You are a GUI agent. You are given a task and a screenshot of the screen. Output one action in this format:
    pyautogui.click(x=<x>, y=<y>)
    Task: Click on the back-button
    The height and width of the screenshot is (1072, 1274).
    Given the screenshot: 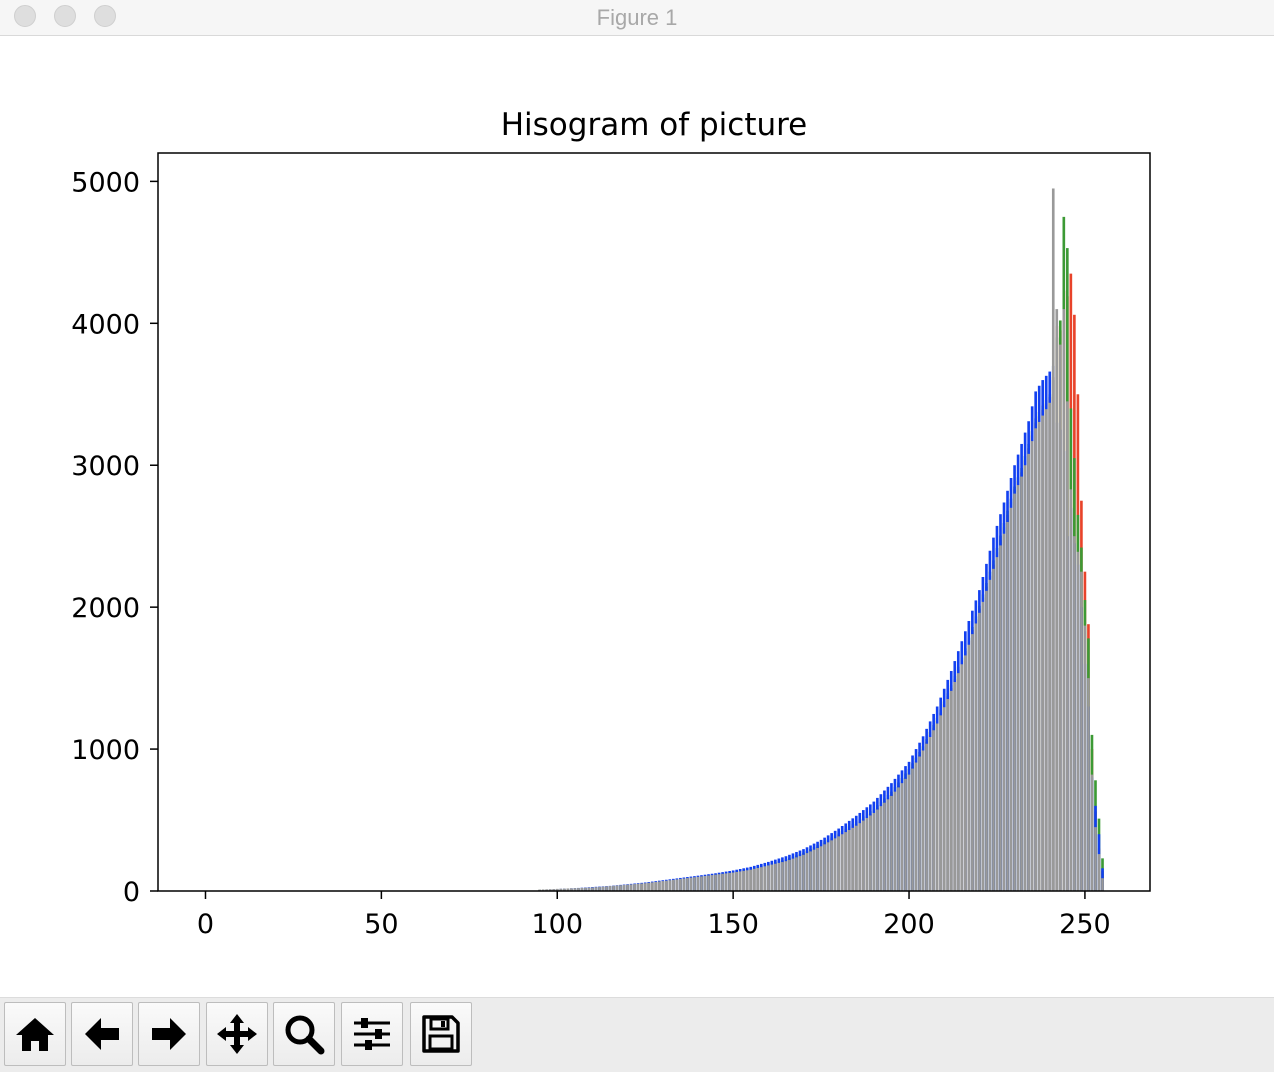 What is the action you would take?
    pyautogui.click(x=102, y=1034)
    